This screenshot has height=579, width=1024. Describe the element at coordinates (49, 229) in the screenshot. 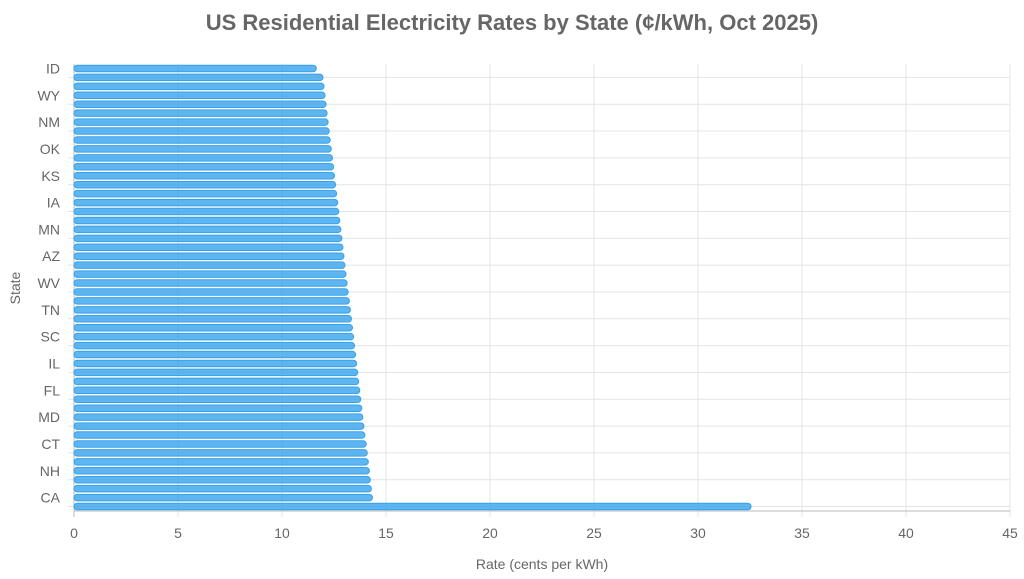

I see `y-tick-label: MN` at that location.